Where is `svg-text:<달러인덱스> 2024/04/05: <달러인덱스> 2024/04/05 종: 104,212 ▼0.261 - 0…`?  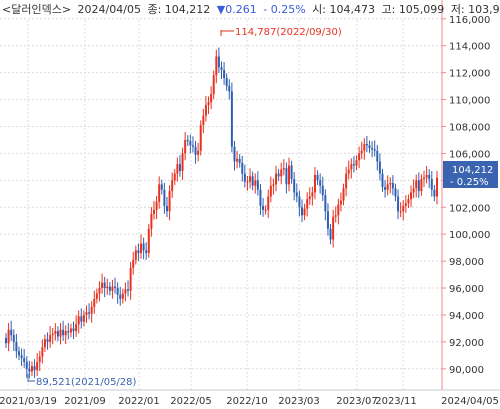
svg-text:<달러인덱스> 2024/04/05: <달러인덱스> 2024/04/05 종: 104,212 ▼0.261 - 0… is located at coordinates (251, 9).